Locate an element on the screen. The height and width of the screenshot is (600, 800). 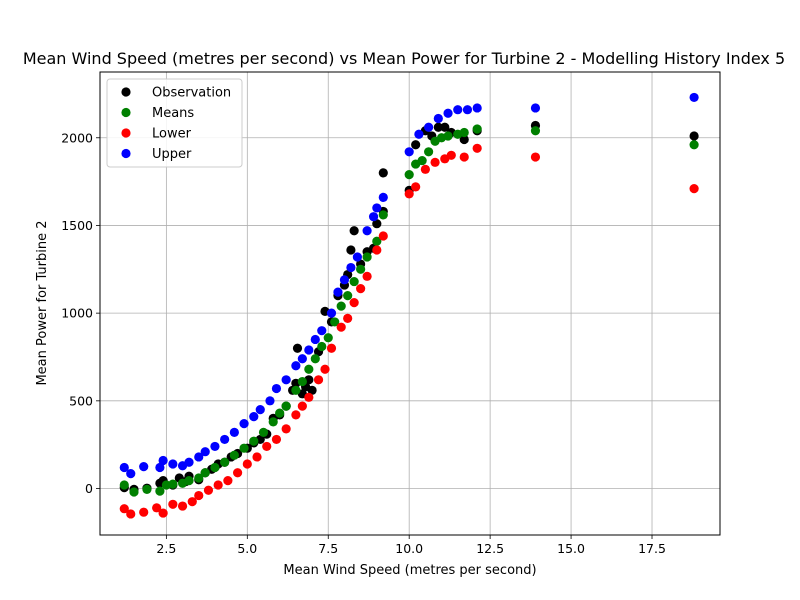
legend-box is located at coordinates (174, 123).